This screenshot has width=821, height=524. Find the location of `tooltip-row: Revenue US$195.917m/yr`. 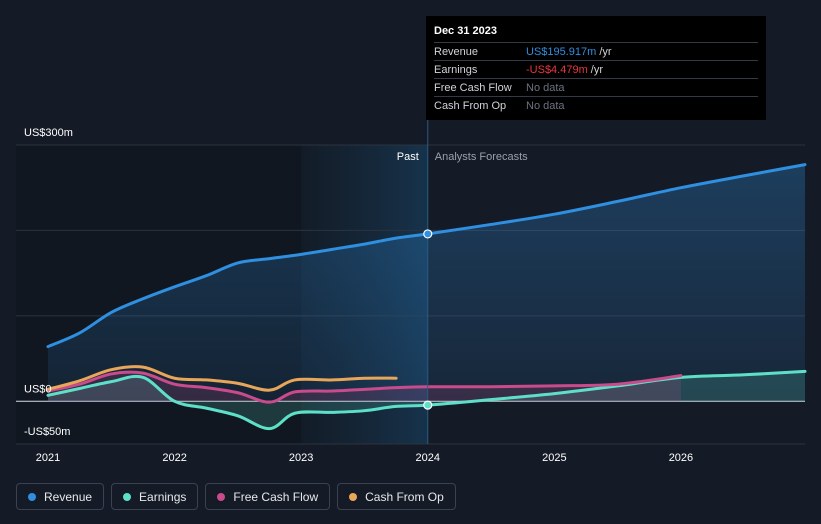

tooltip-row: Revenue US$195.917m/yr is located at coordinates (596, 51).